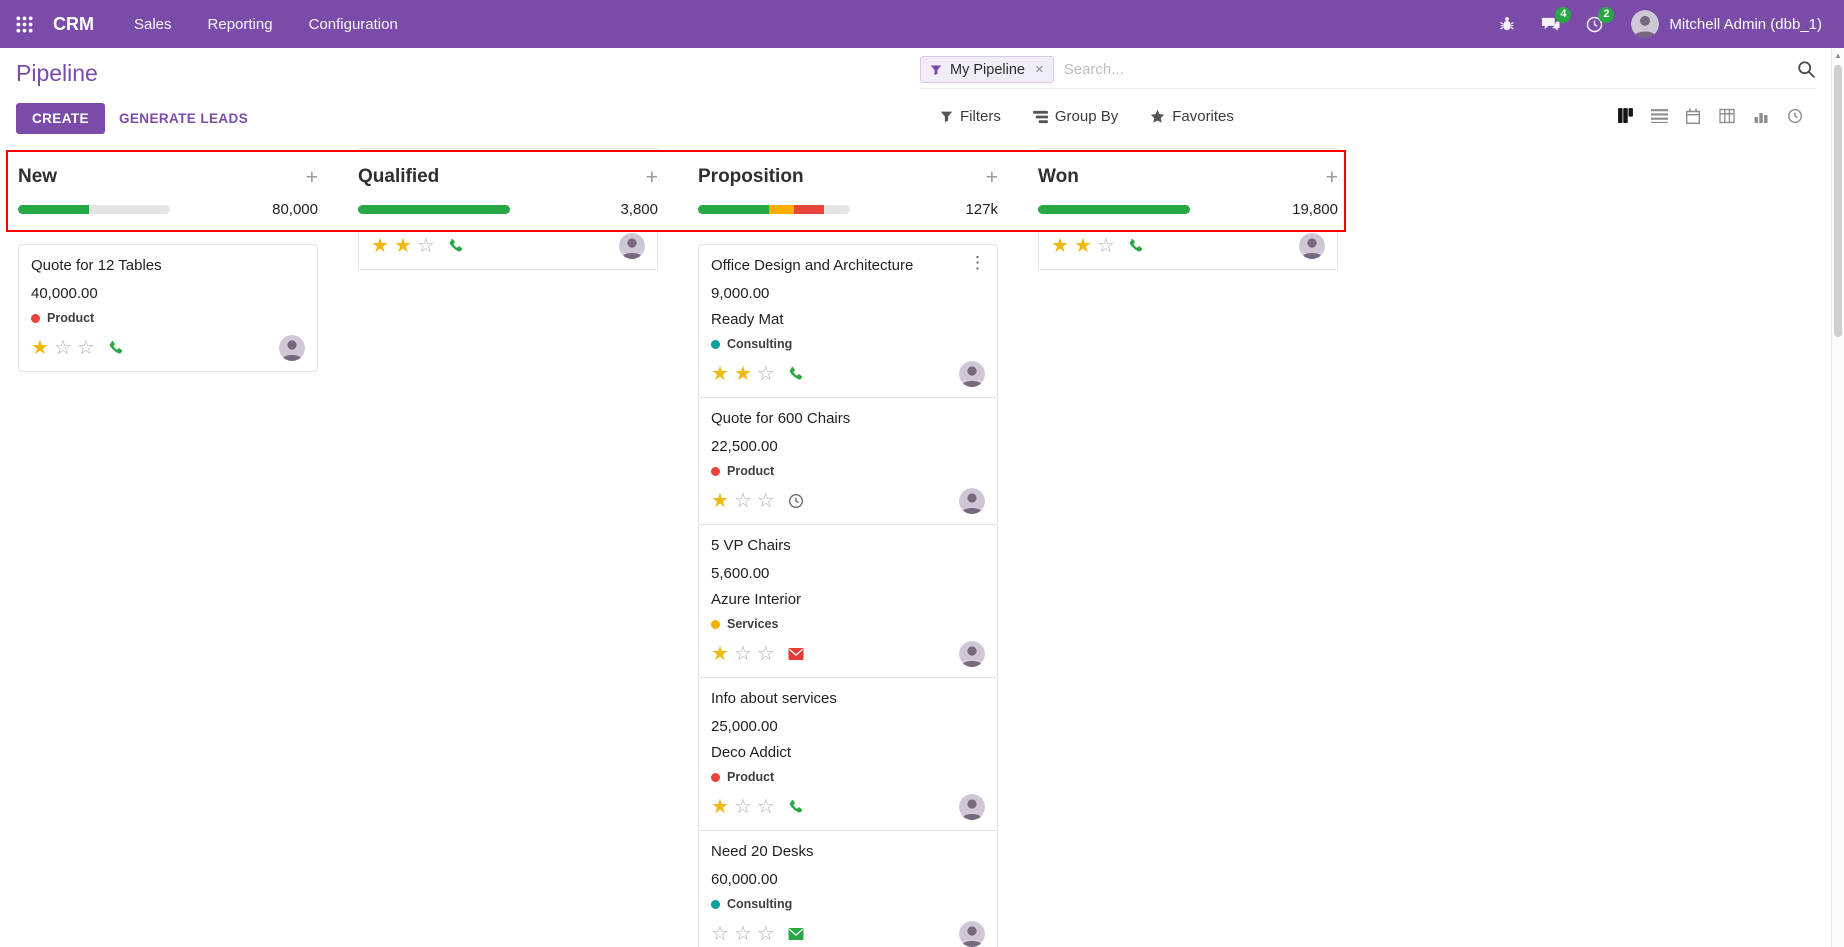 The width and height of the screenshot is (1844, 947). What do you see at coordinates (1507, 24) in the screenshot?
I see `debug-bug-icon` at bounding box center [1507, 24].